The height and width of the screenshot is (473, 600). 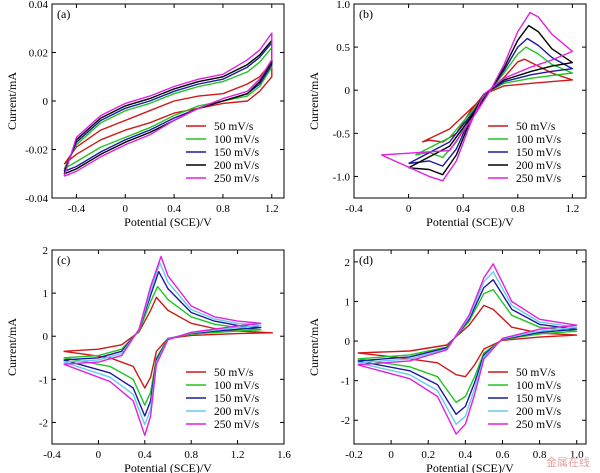 I want to click on y-tick-label-d-1: -1, so click(x=345, y=382).